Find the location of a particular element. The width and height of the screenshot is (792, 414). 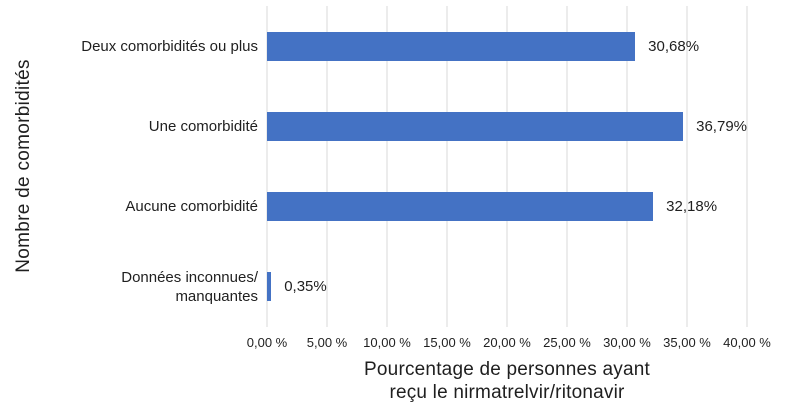

x-tick-label: 40,00 % is located at coordinates (747, 342).